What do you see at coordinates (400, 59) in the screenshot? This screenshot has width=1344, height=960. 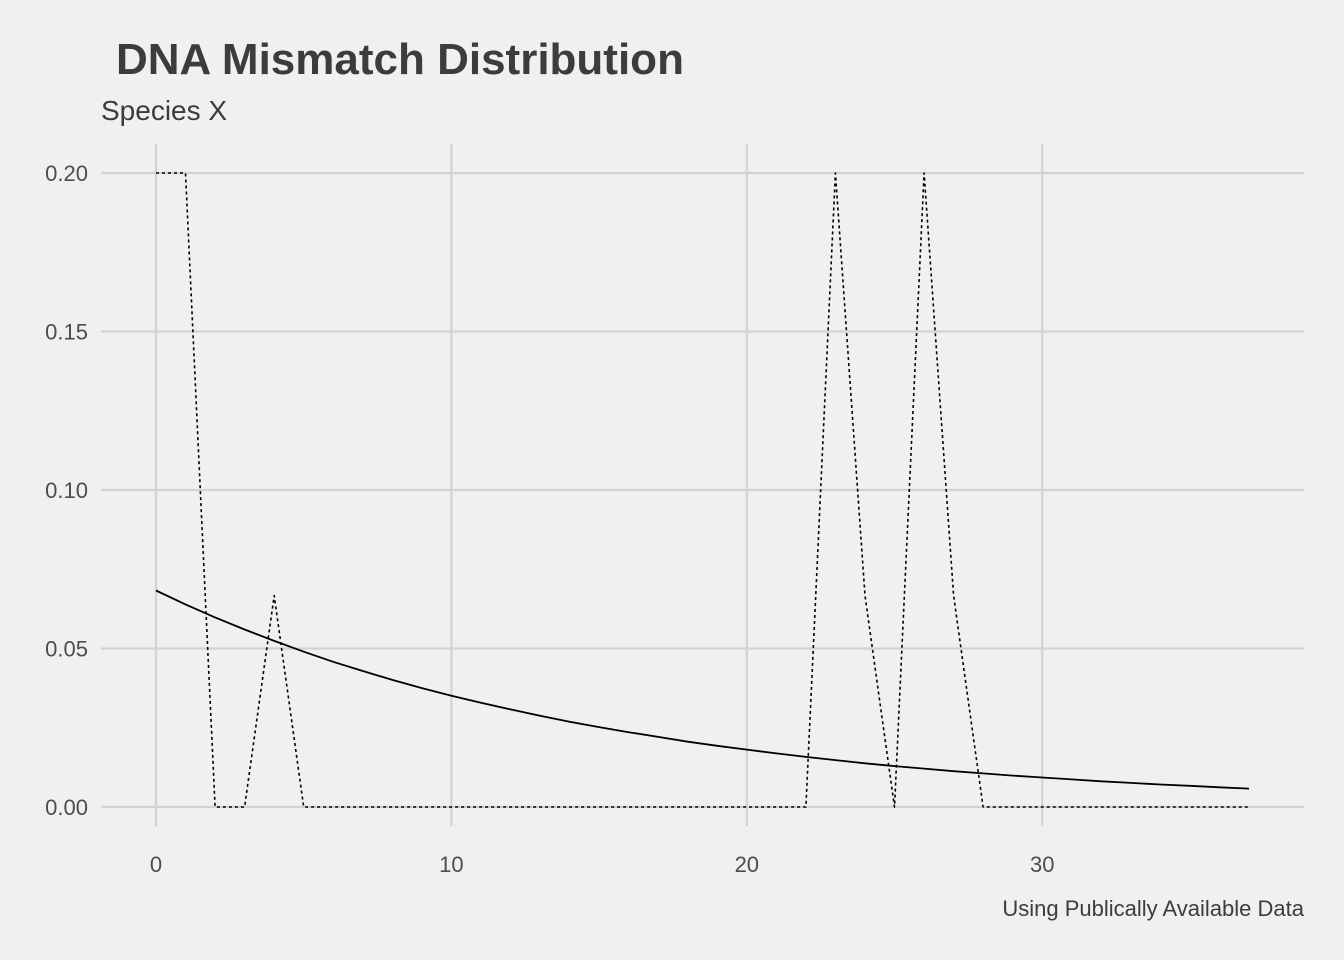 I see `chart-title: DNA Mismatch Distribution` at bounding box center [400, 59].